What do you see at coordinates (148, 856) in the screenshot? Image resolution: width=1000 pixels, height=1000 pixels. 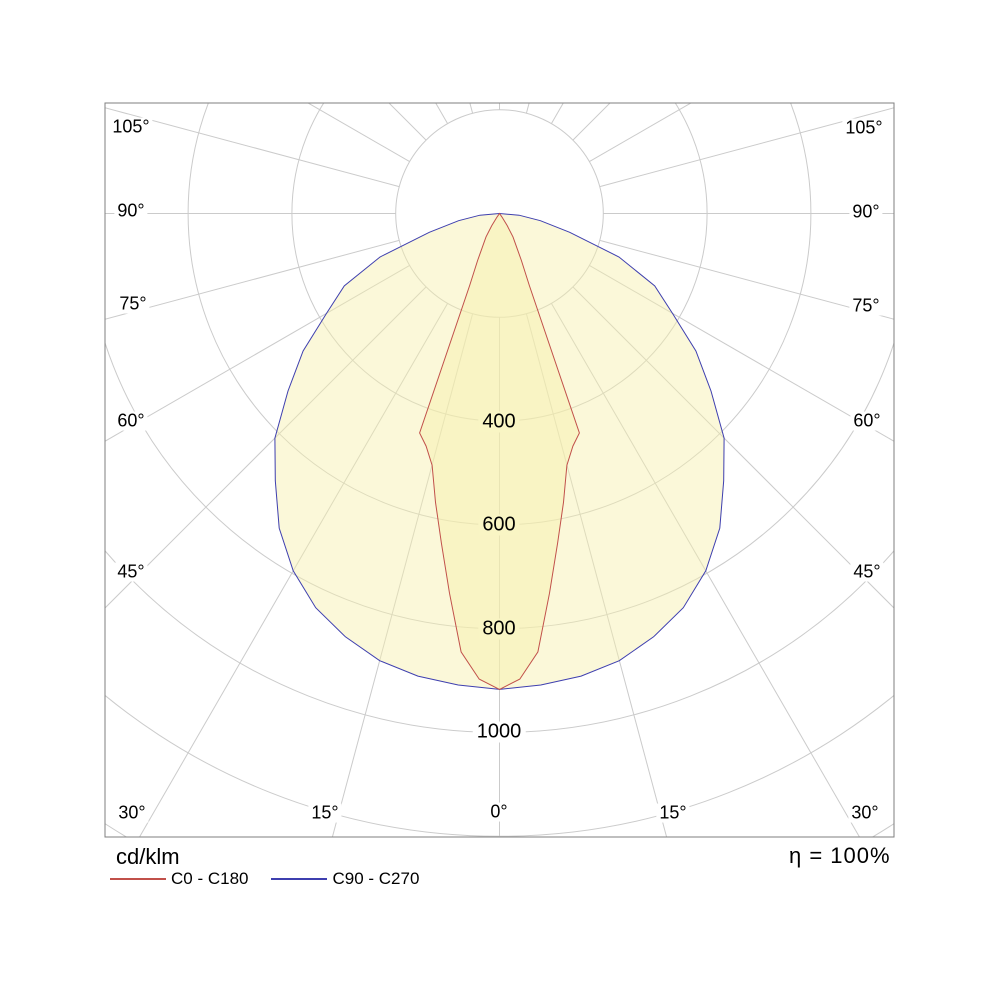 I see `units-label: cd/klm` at bounding box center [148, 856].